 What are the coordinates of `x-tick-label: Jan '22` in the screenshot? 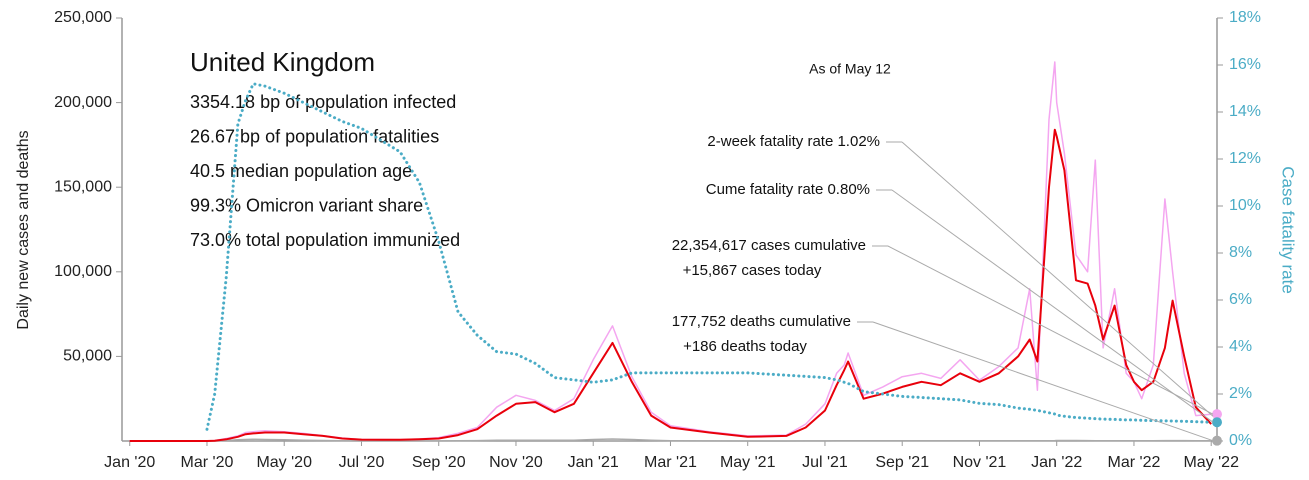 It's located at (1056, 462).